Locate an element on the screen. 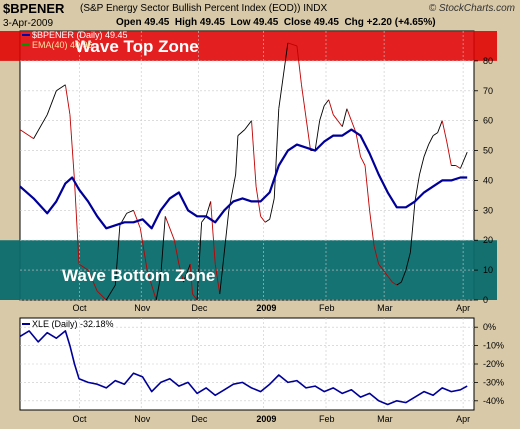  y-tick-label: 0% is located at coordinates (489, 327).